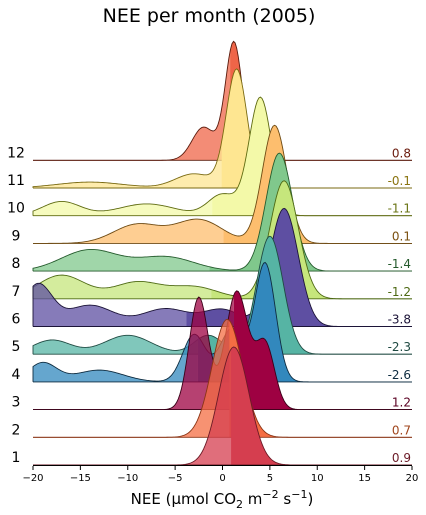 The width and height of the screenshot is (426, 515). I want to click on x-tick-label: 0, so click(222, 478).